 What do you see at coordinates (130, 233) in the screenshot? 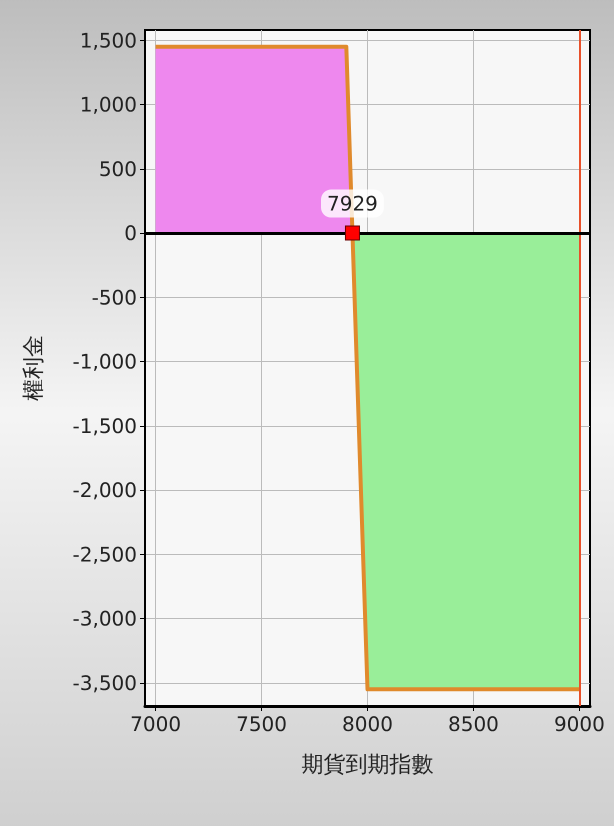
I see `y-tick-label: 0` at bounding box center [130, 233].